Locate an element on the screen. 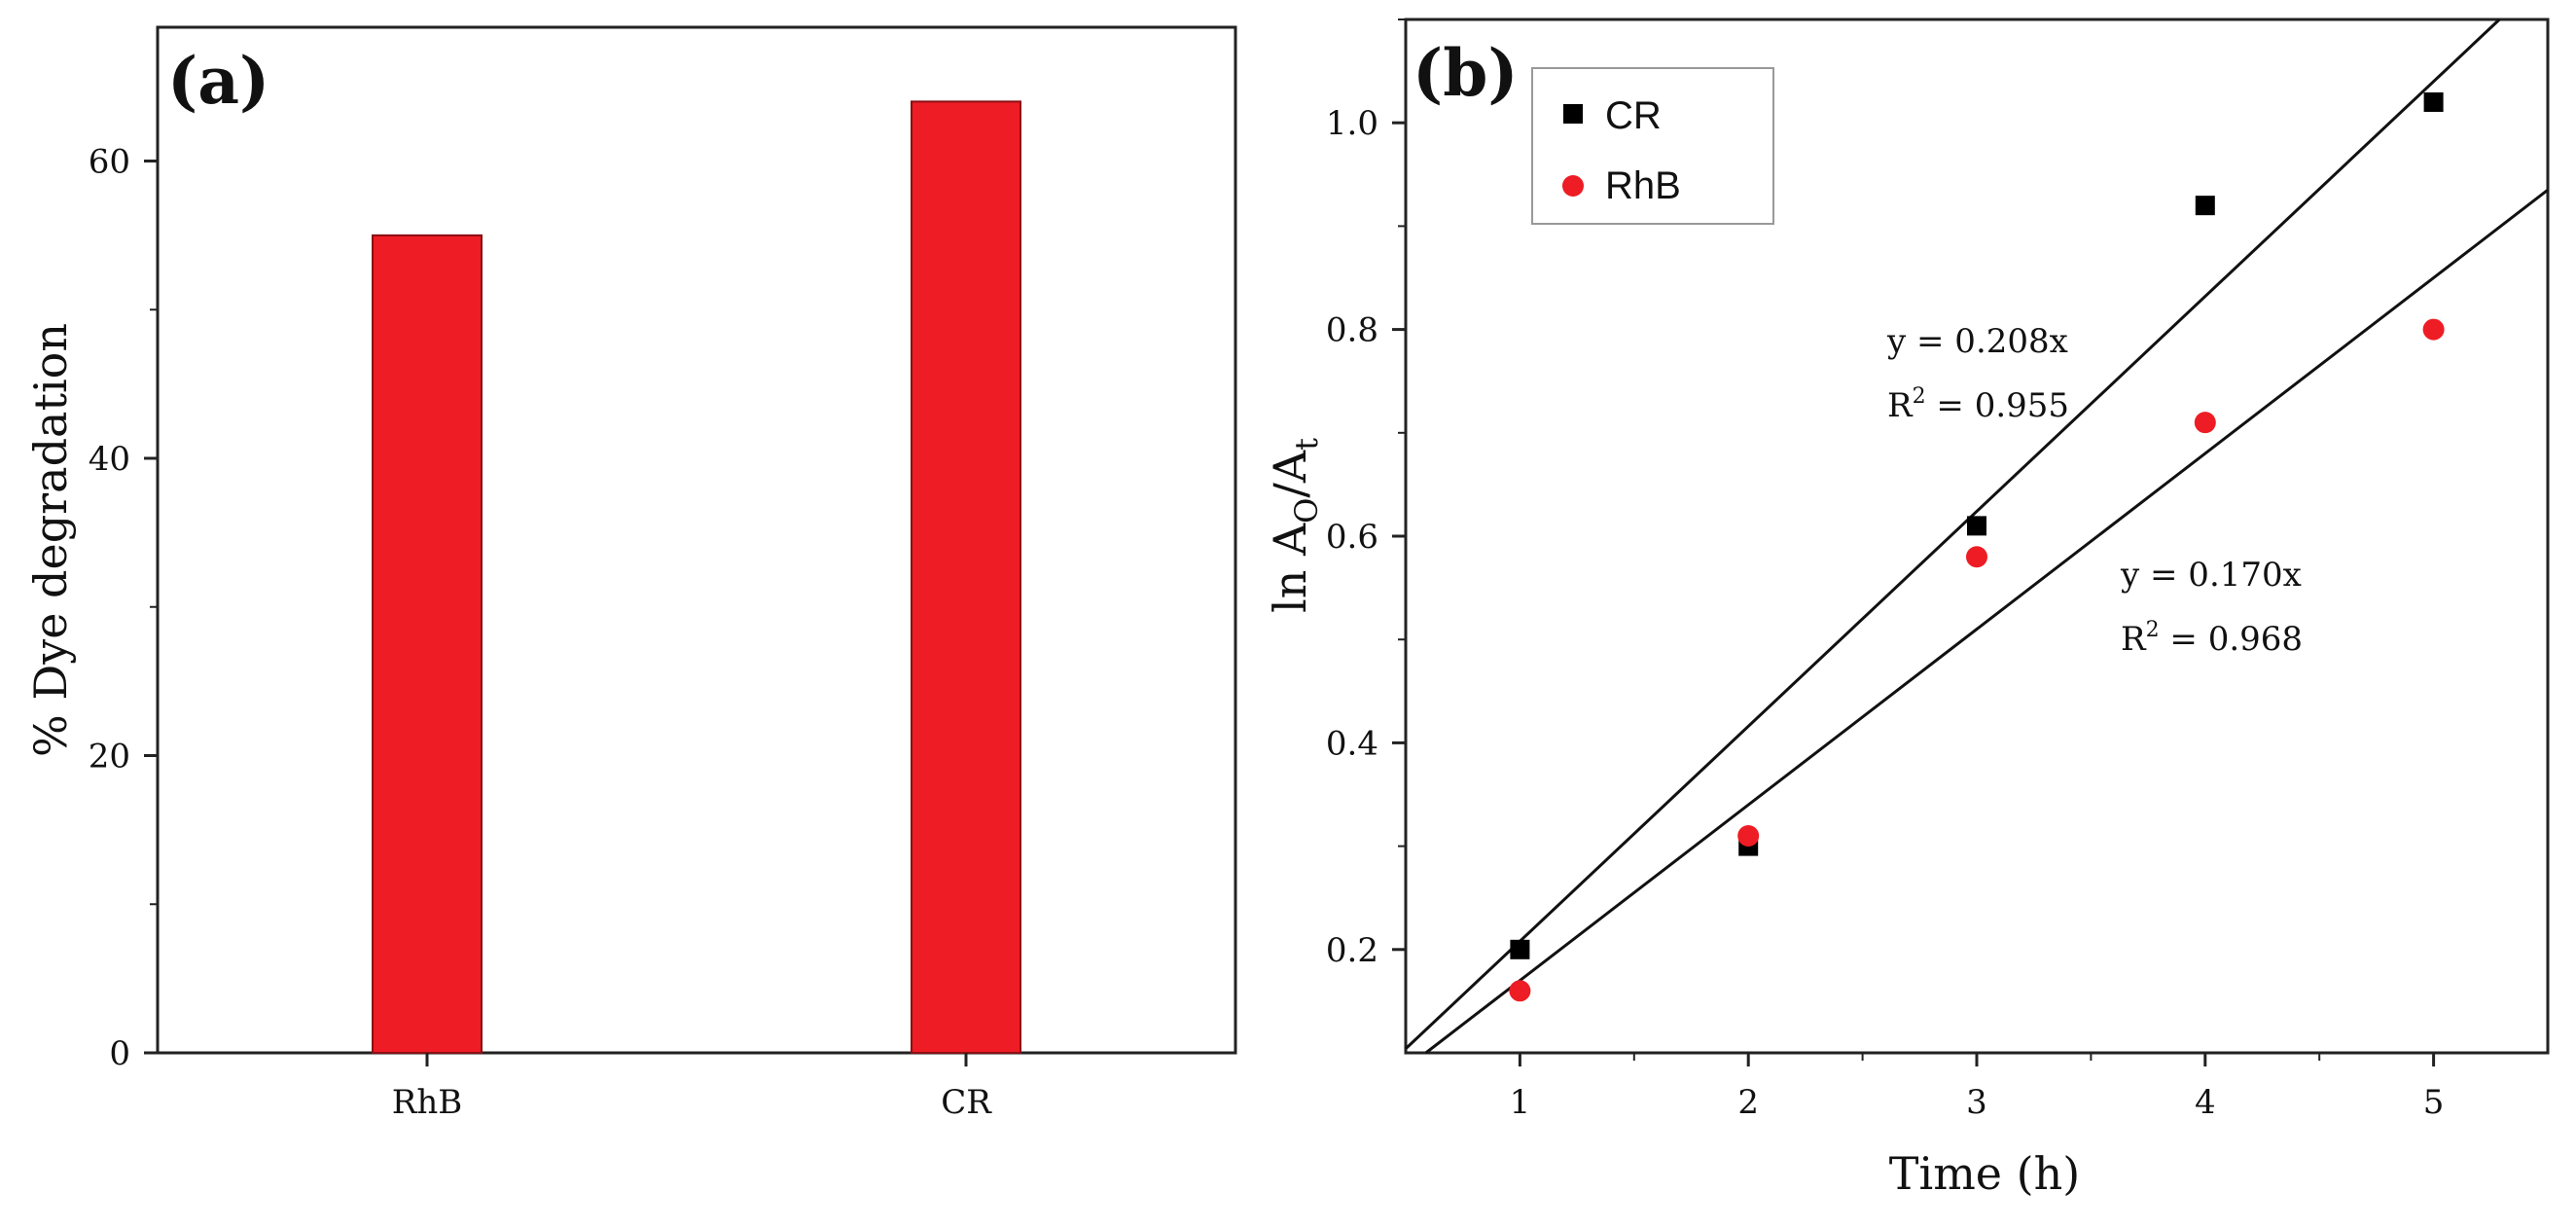 This screenshot has height=1228, width=2576. y-axis-ticks: 0.2 0.4 0.6 0.8 1.0 is located at coordinates (1366, 494).